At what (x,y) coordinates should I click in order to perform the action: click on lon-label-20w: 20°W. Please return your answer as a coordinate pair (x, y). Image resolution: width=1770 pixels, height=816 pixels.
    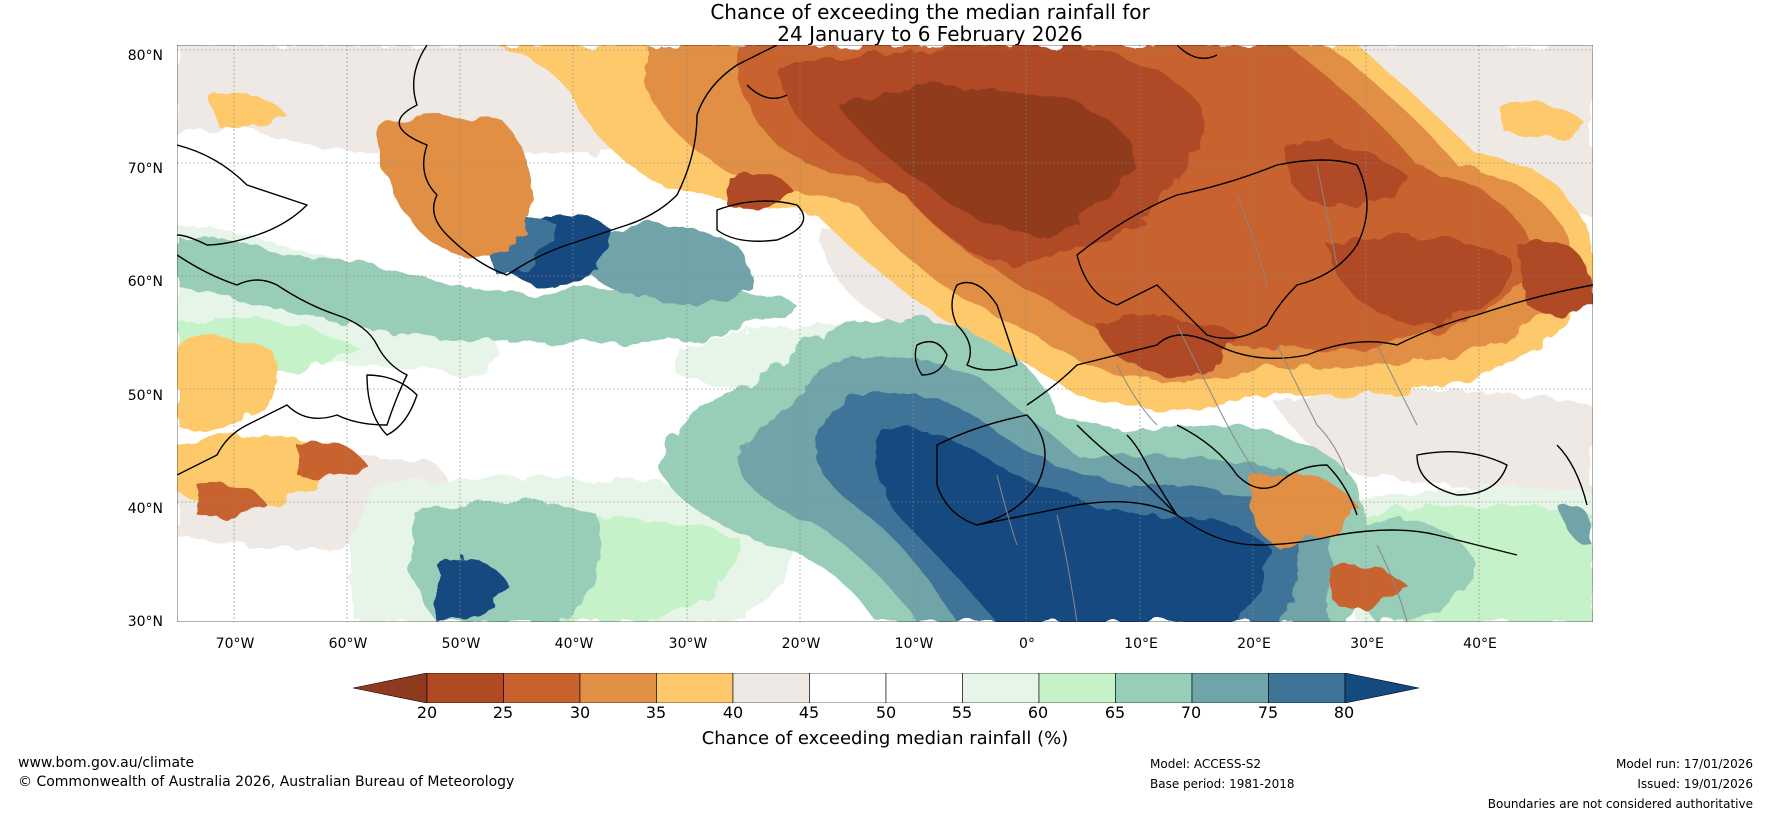
    Looking at the image, I should click on (801, 644).